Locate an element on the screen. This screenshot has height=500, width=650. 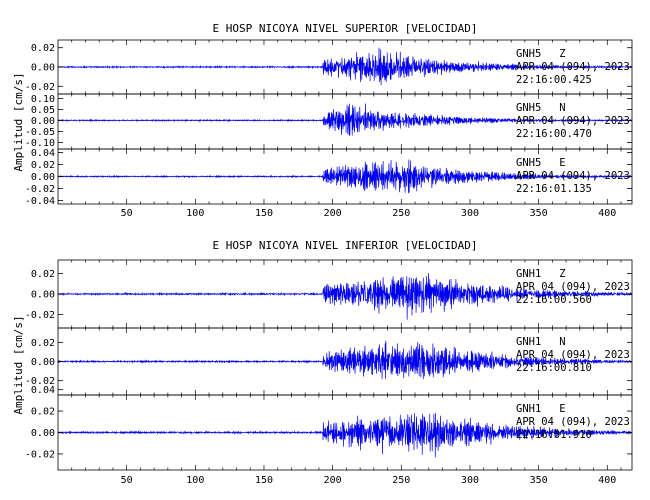
station-channel-label: GNH5 N is located at coordinates (541, 108).